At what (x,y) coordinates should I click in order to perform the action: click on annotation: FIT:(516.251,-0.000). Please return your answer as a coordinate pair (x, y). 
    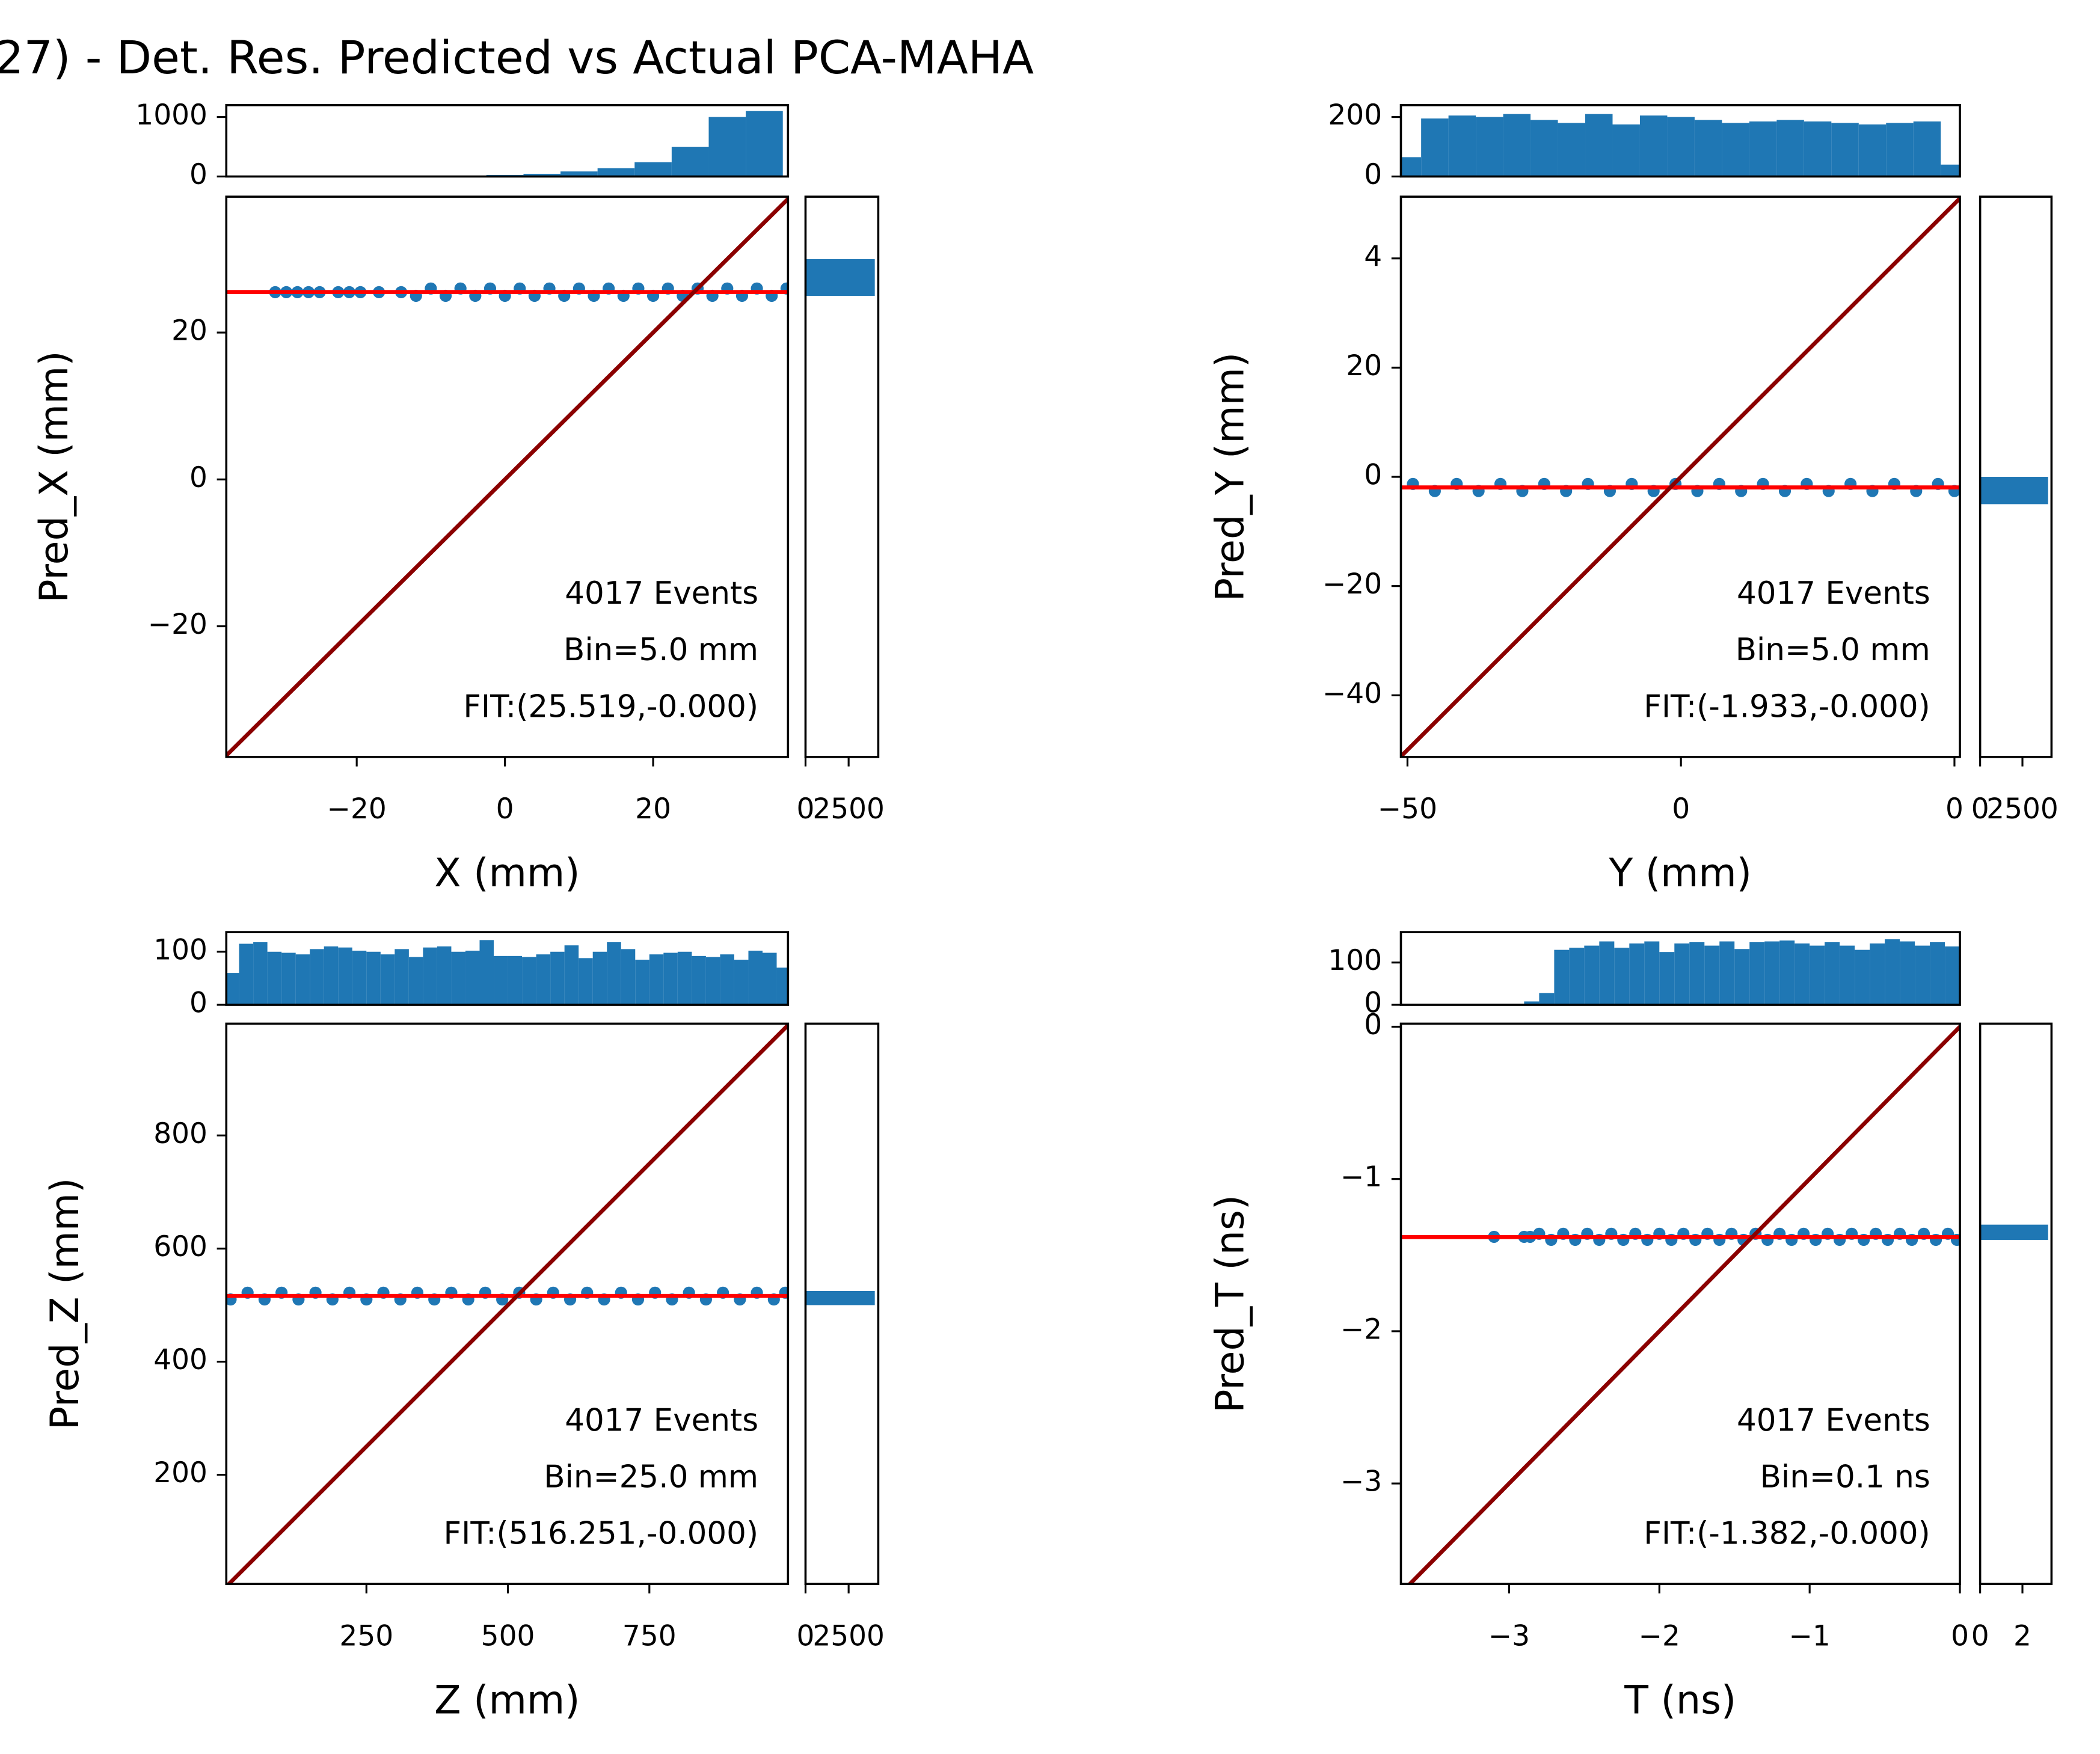
    Looking at the image, I should click on (601, 1534).